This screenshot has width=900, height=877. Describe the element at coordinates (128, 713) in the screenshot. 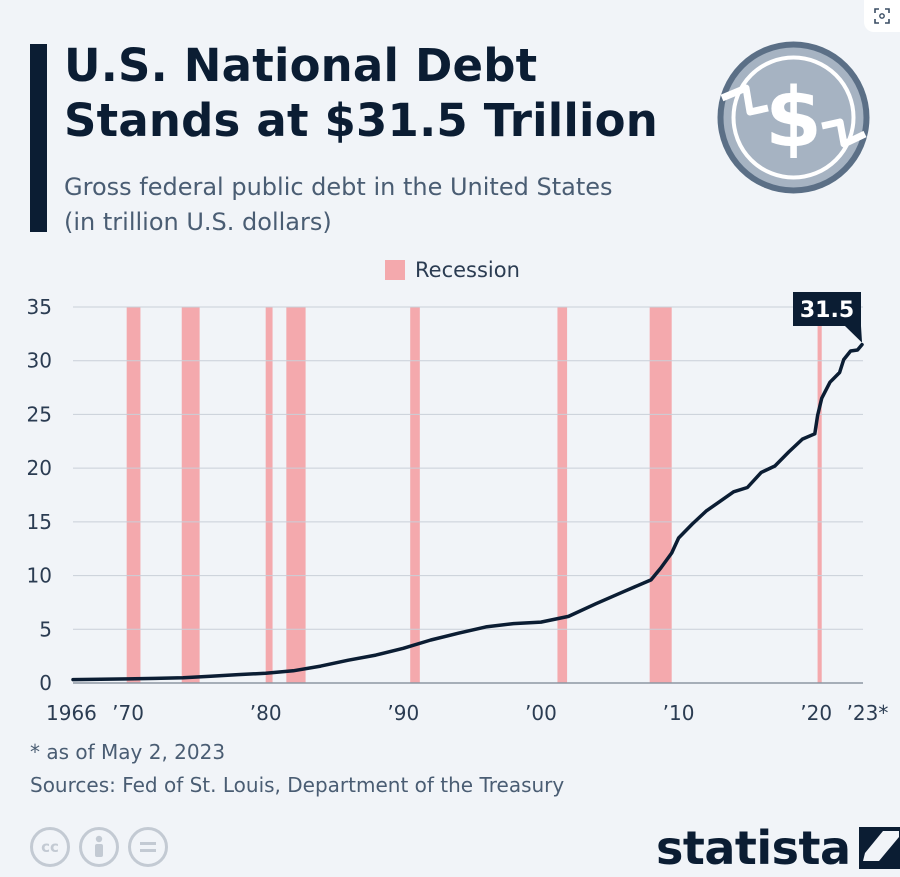

I see `x-tick-label: ’70` at that location.